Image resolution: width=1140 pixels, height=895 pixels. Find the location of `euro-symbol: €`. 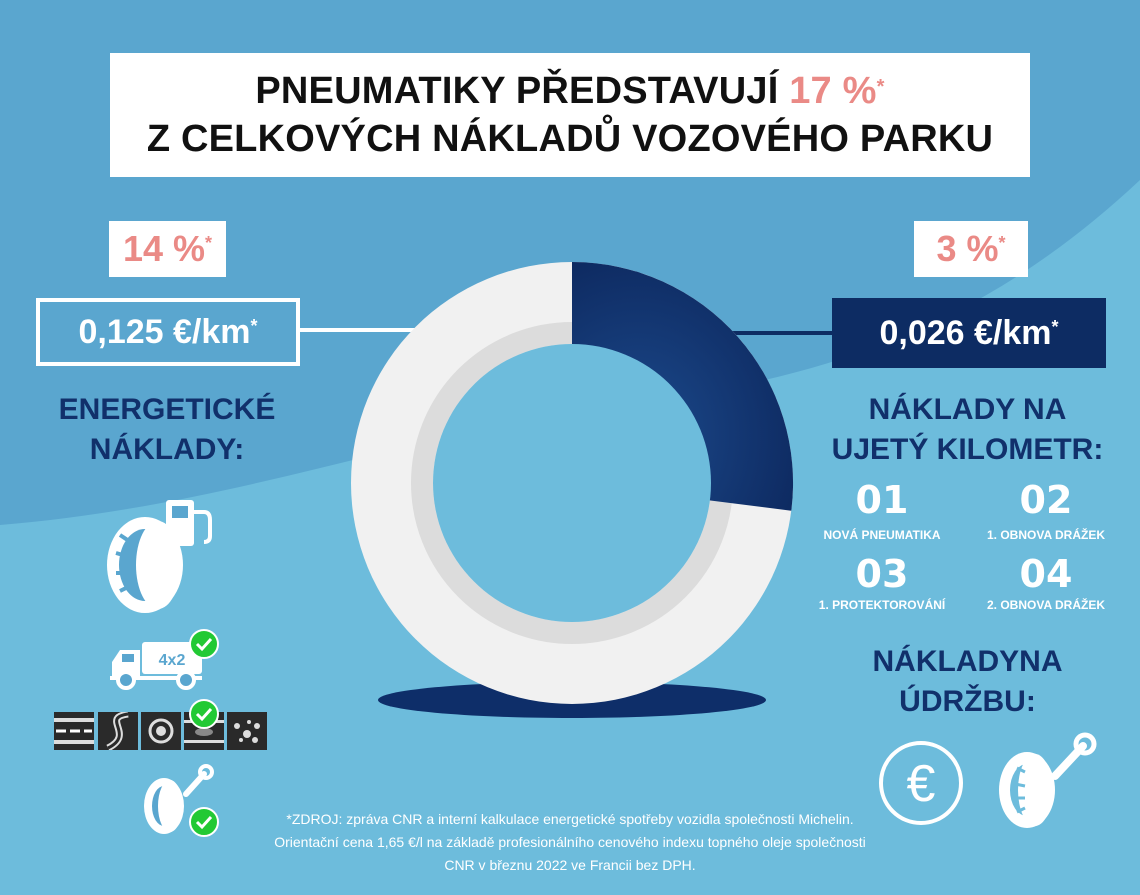

euro-symbol: € is located at coordinates (921, 784).